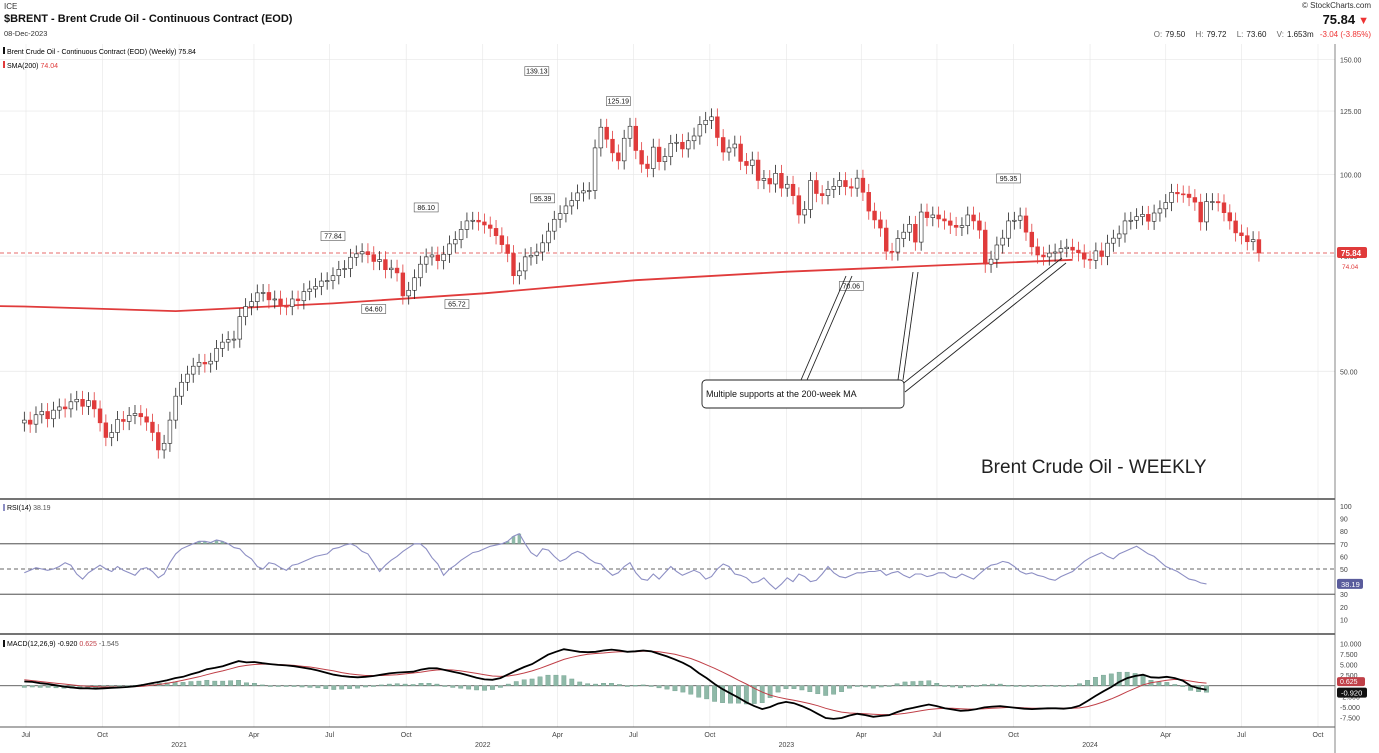  Describe the element at coordinates (426, 207) in the screenshot. I see `price-marker-box` at that location.